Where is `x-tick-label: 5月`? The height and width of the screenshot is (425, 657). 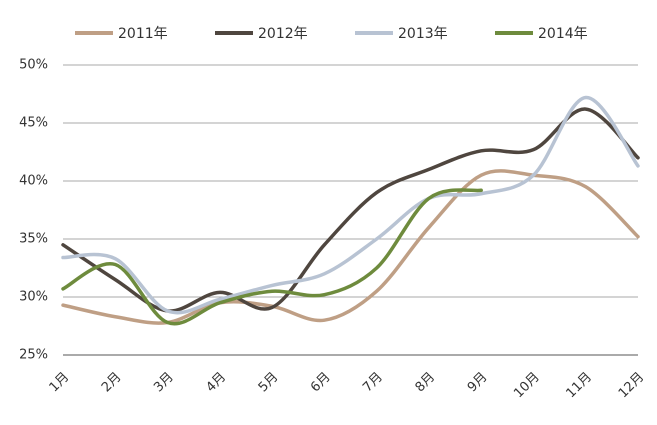 x-tick-label: 5月 is located at coordinates (269, 383).